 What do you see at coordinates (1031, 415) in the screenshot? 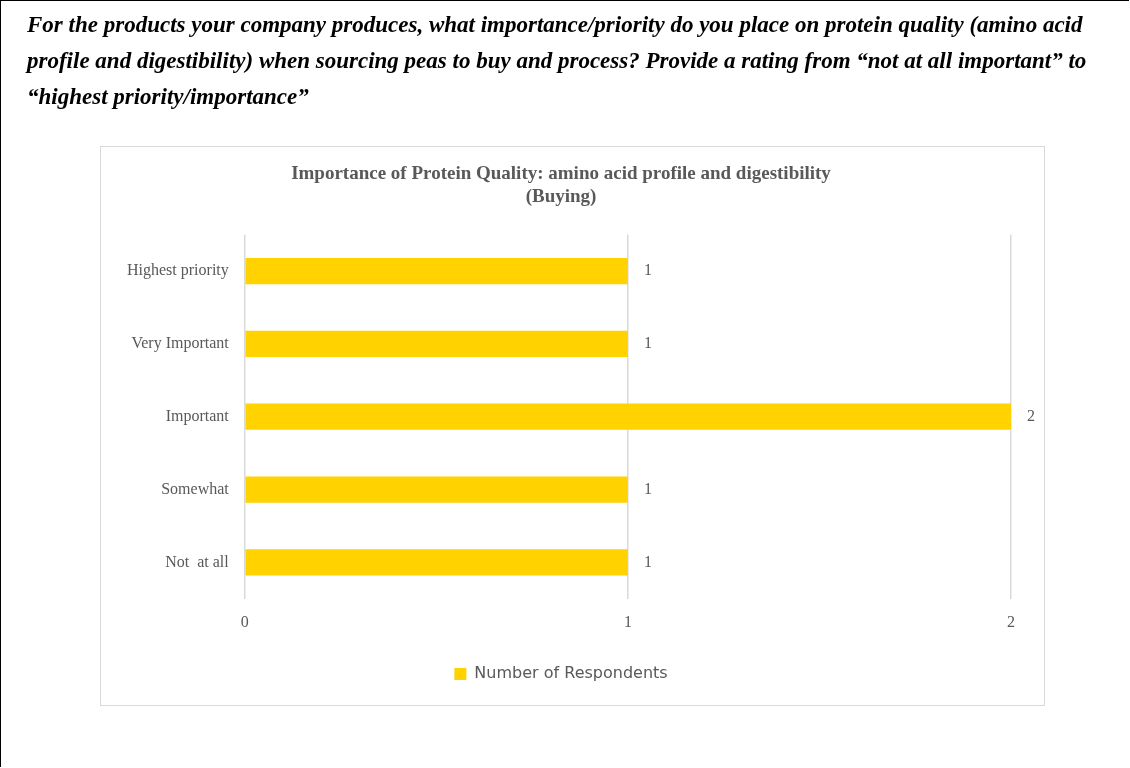
I see `data-label: 2` at bounding box center [1031, 415].